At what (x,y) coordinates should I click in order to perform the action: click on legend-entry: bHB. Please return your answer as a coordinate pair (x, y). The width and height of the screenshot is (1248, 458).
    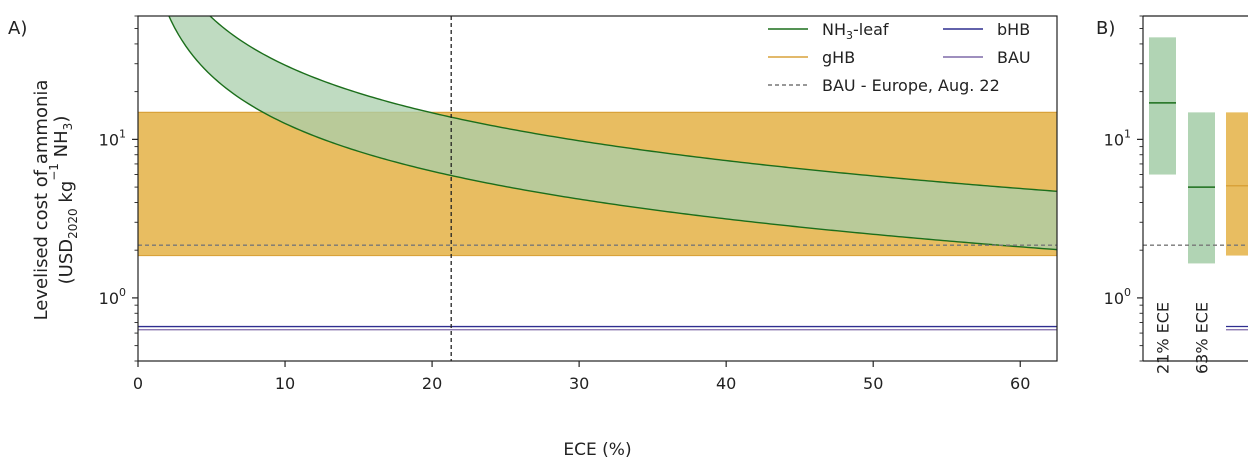
    Looking at the image, I should click on (986, 29).